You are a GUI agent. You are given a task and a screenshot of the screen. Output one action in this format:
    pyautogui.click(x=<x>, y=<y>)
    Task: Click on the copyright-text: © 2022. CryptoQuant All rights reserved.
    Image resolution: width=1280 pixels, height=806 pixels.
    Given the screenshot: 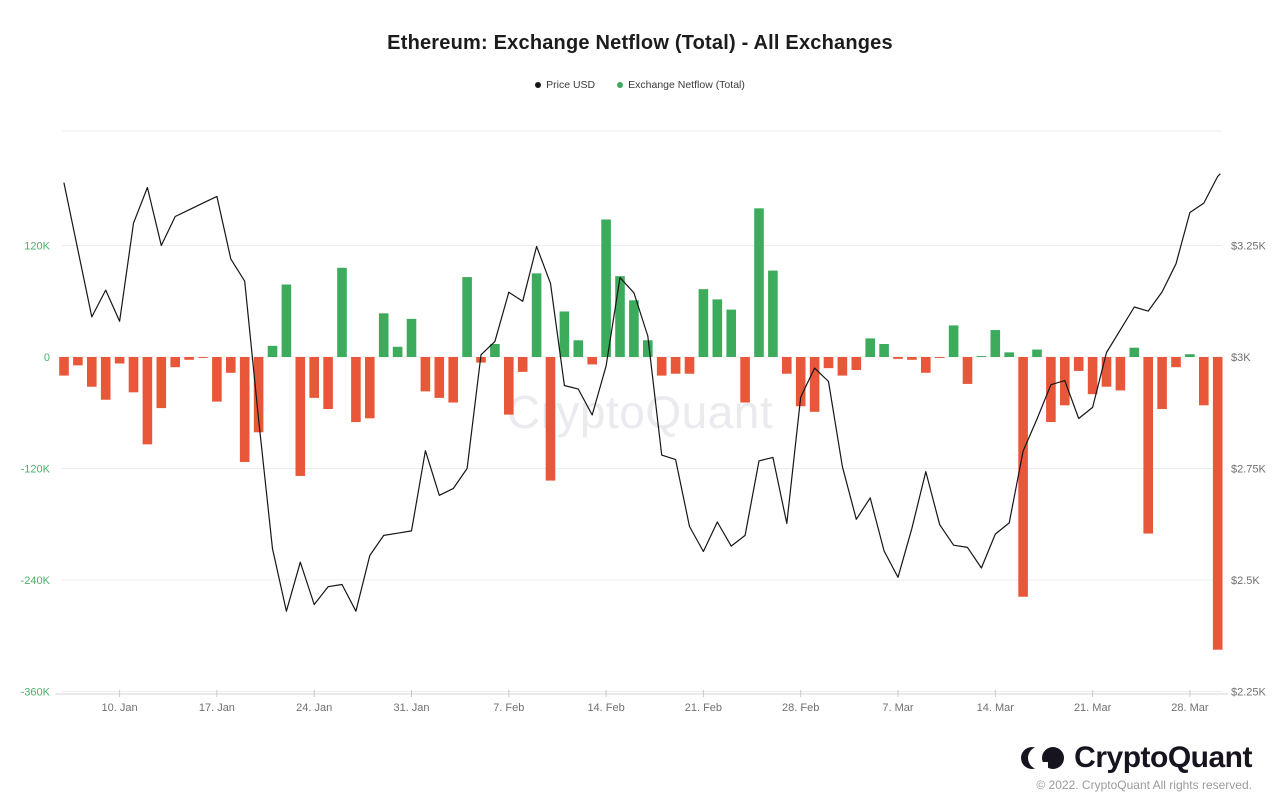 What is the action you would take?
    pyautogui.click(x=1144, y=785)
    